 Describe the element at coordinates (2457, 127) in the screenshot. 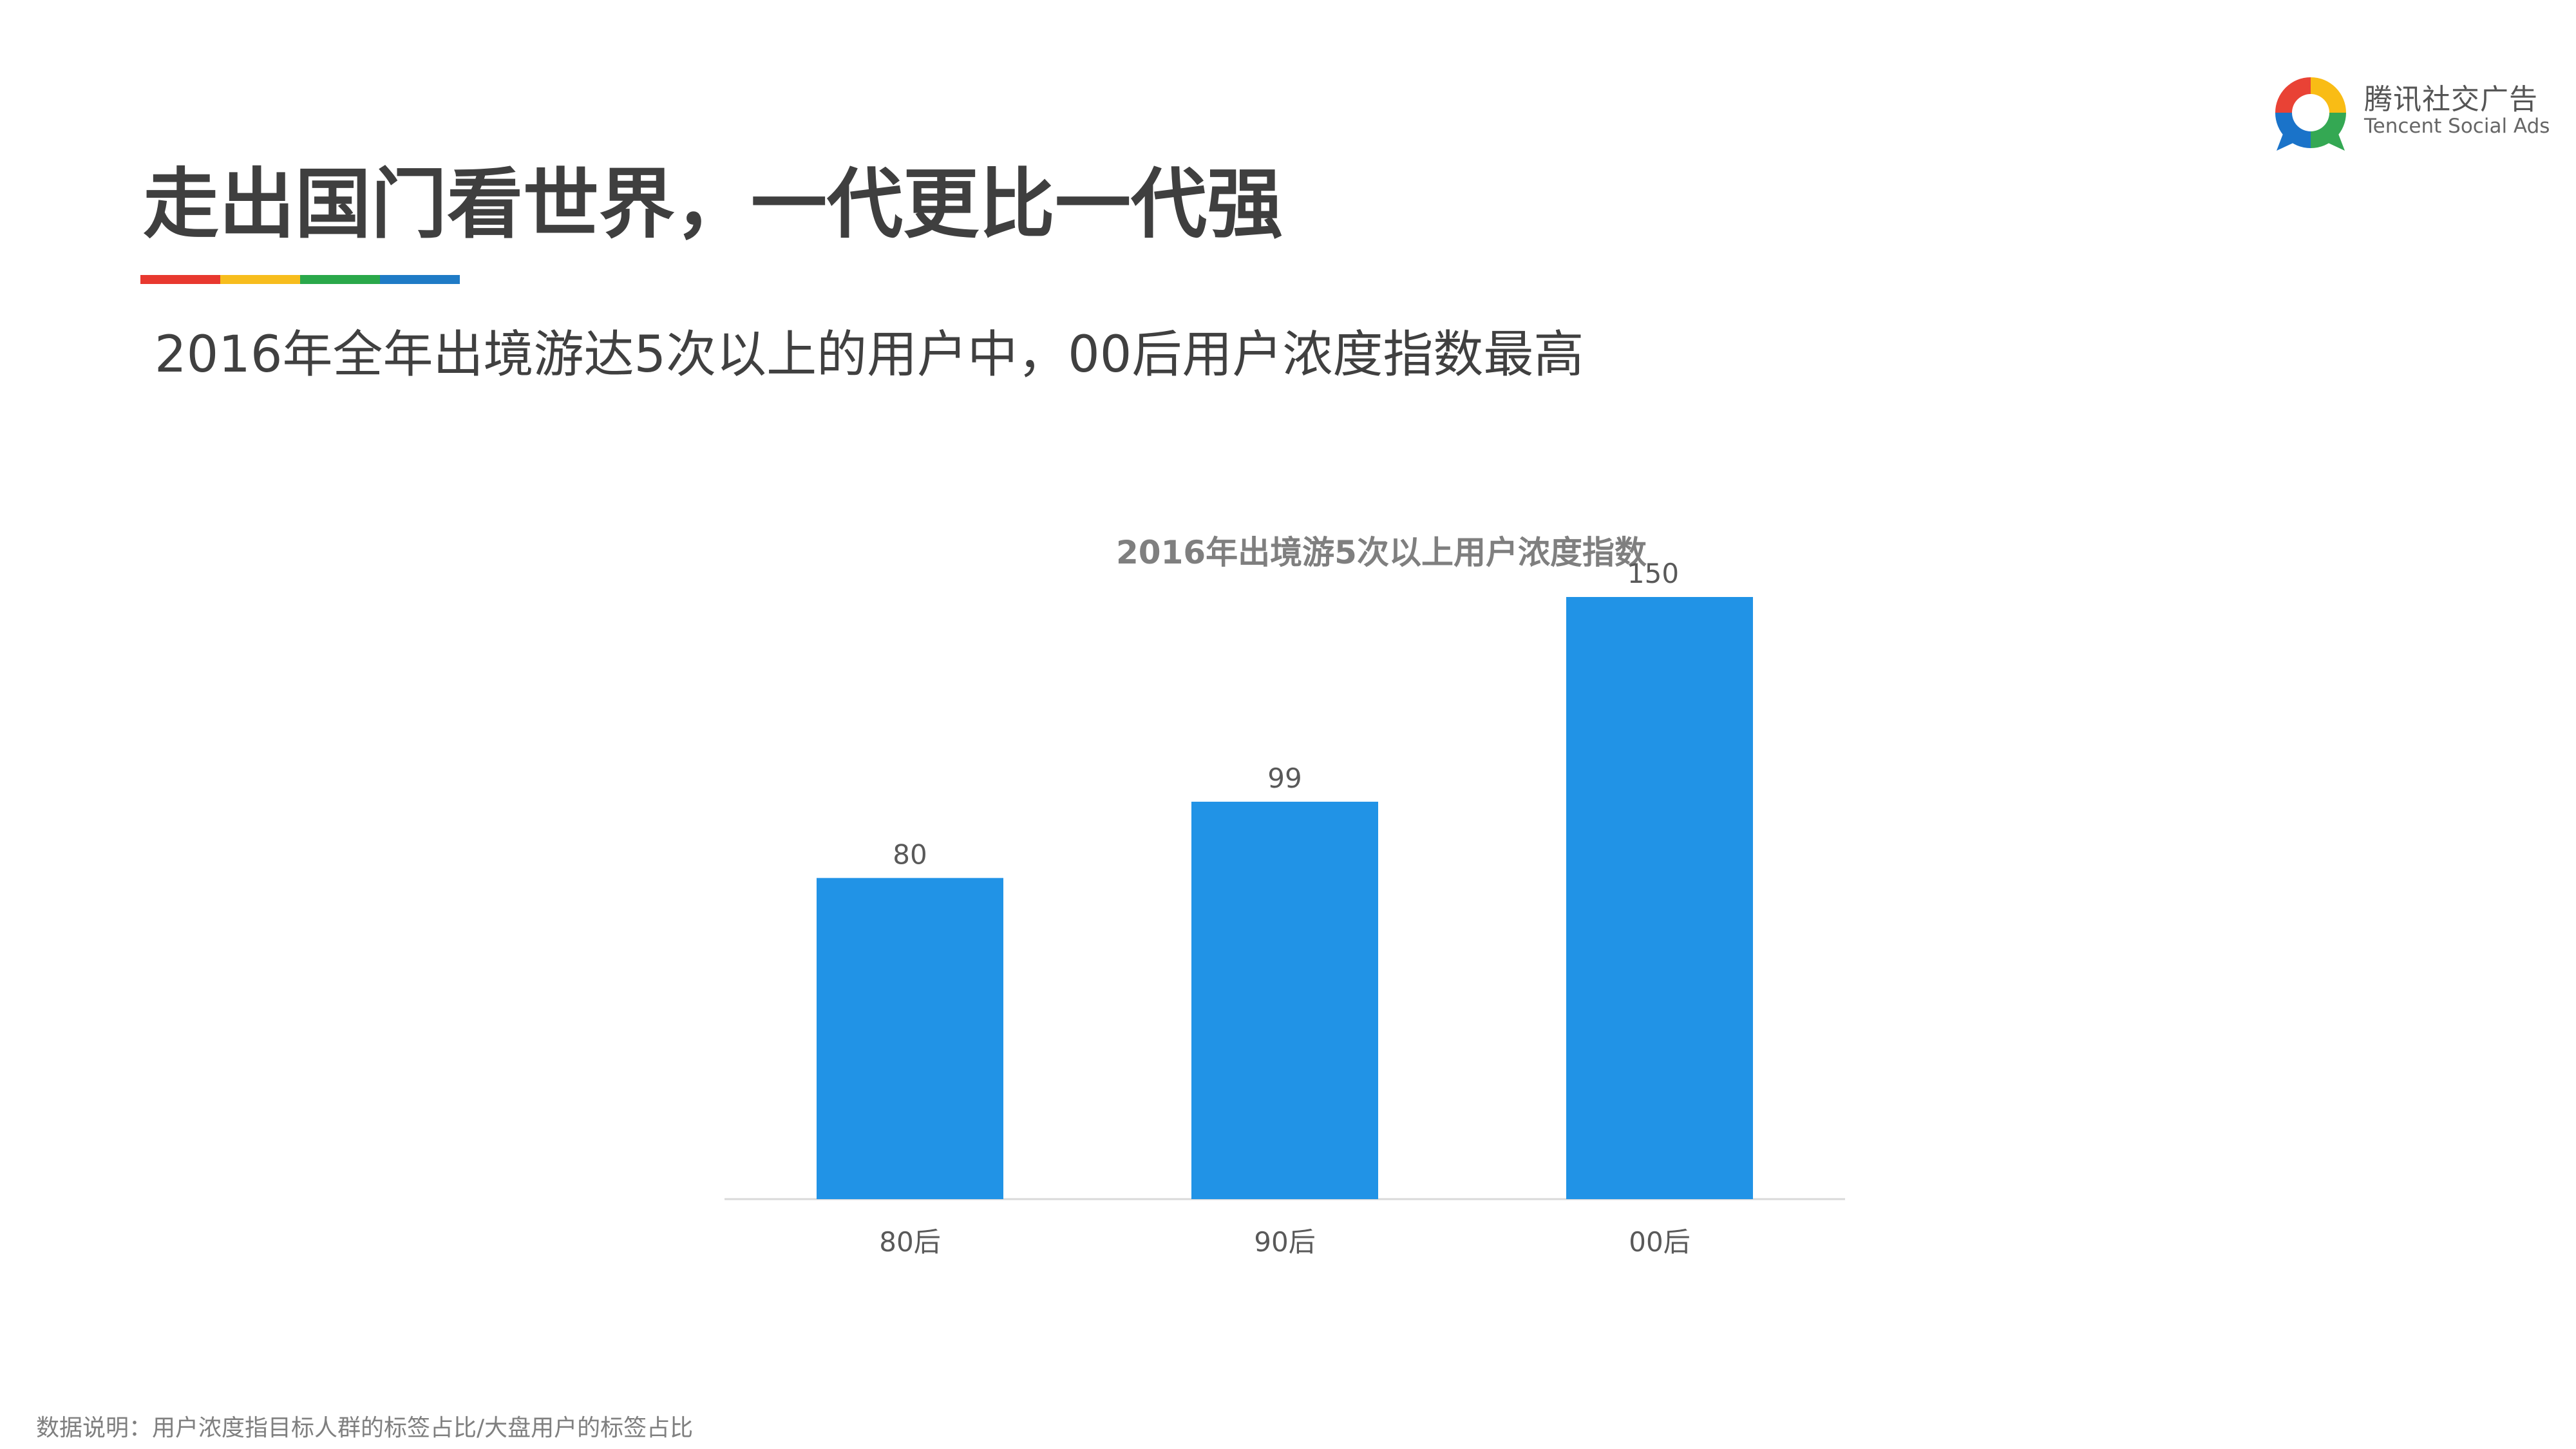

I see `brand-name-en: Tencent Social Ads` at that location.